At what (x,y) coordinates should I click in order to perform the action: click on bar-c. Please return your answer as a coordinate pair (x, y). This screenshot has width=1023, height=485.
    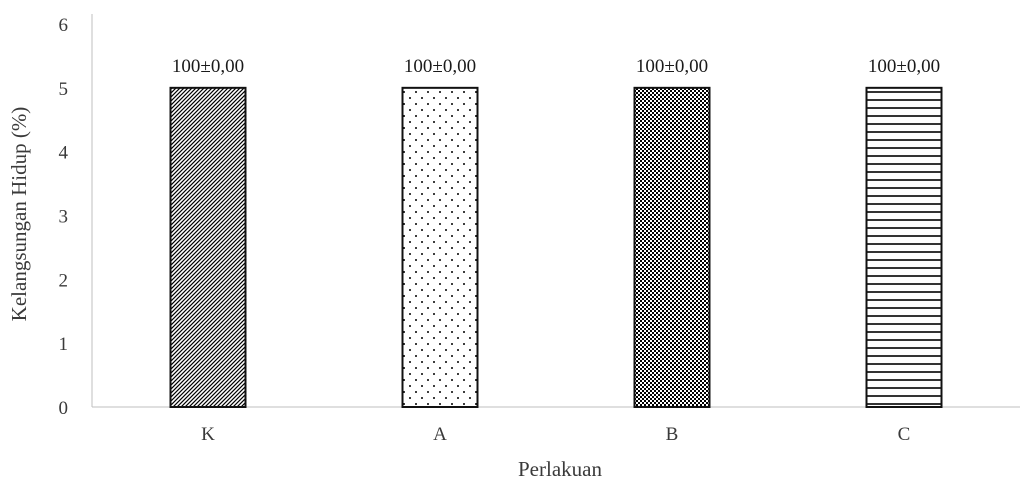
    Looking at the image, I should click on (904, 247).